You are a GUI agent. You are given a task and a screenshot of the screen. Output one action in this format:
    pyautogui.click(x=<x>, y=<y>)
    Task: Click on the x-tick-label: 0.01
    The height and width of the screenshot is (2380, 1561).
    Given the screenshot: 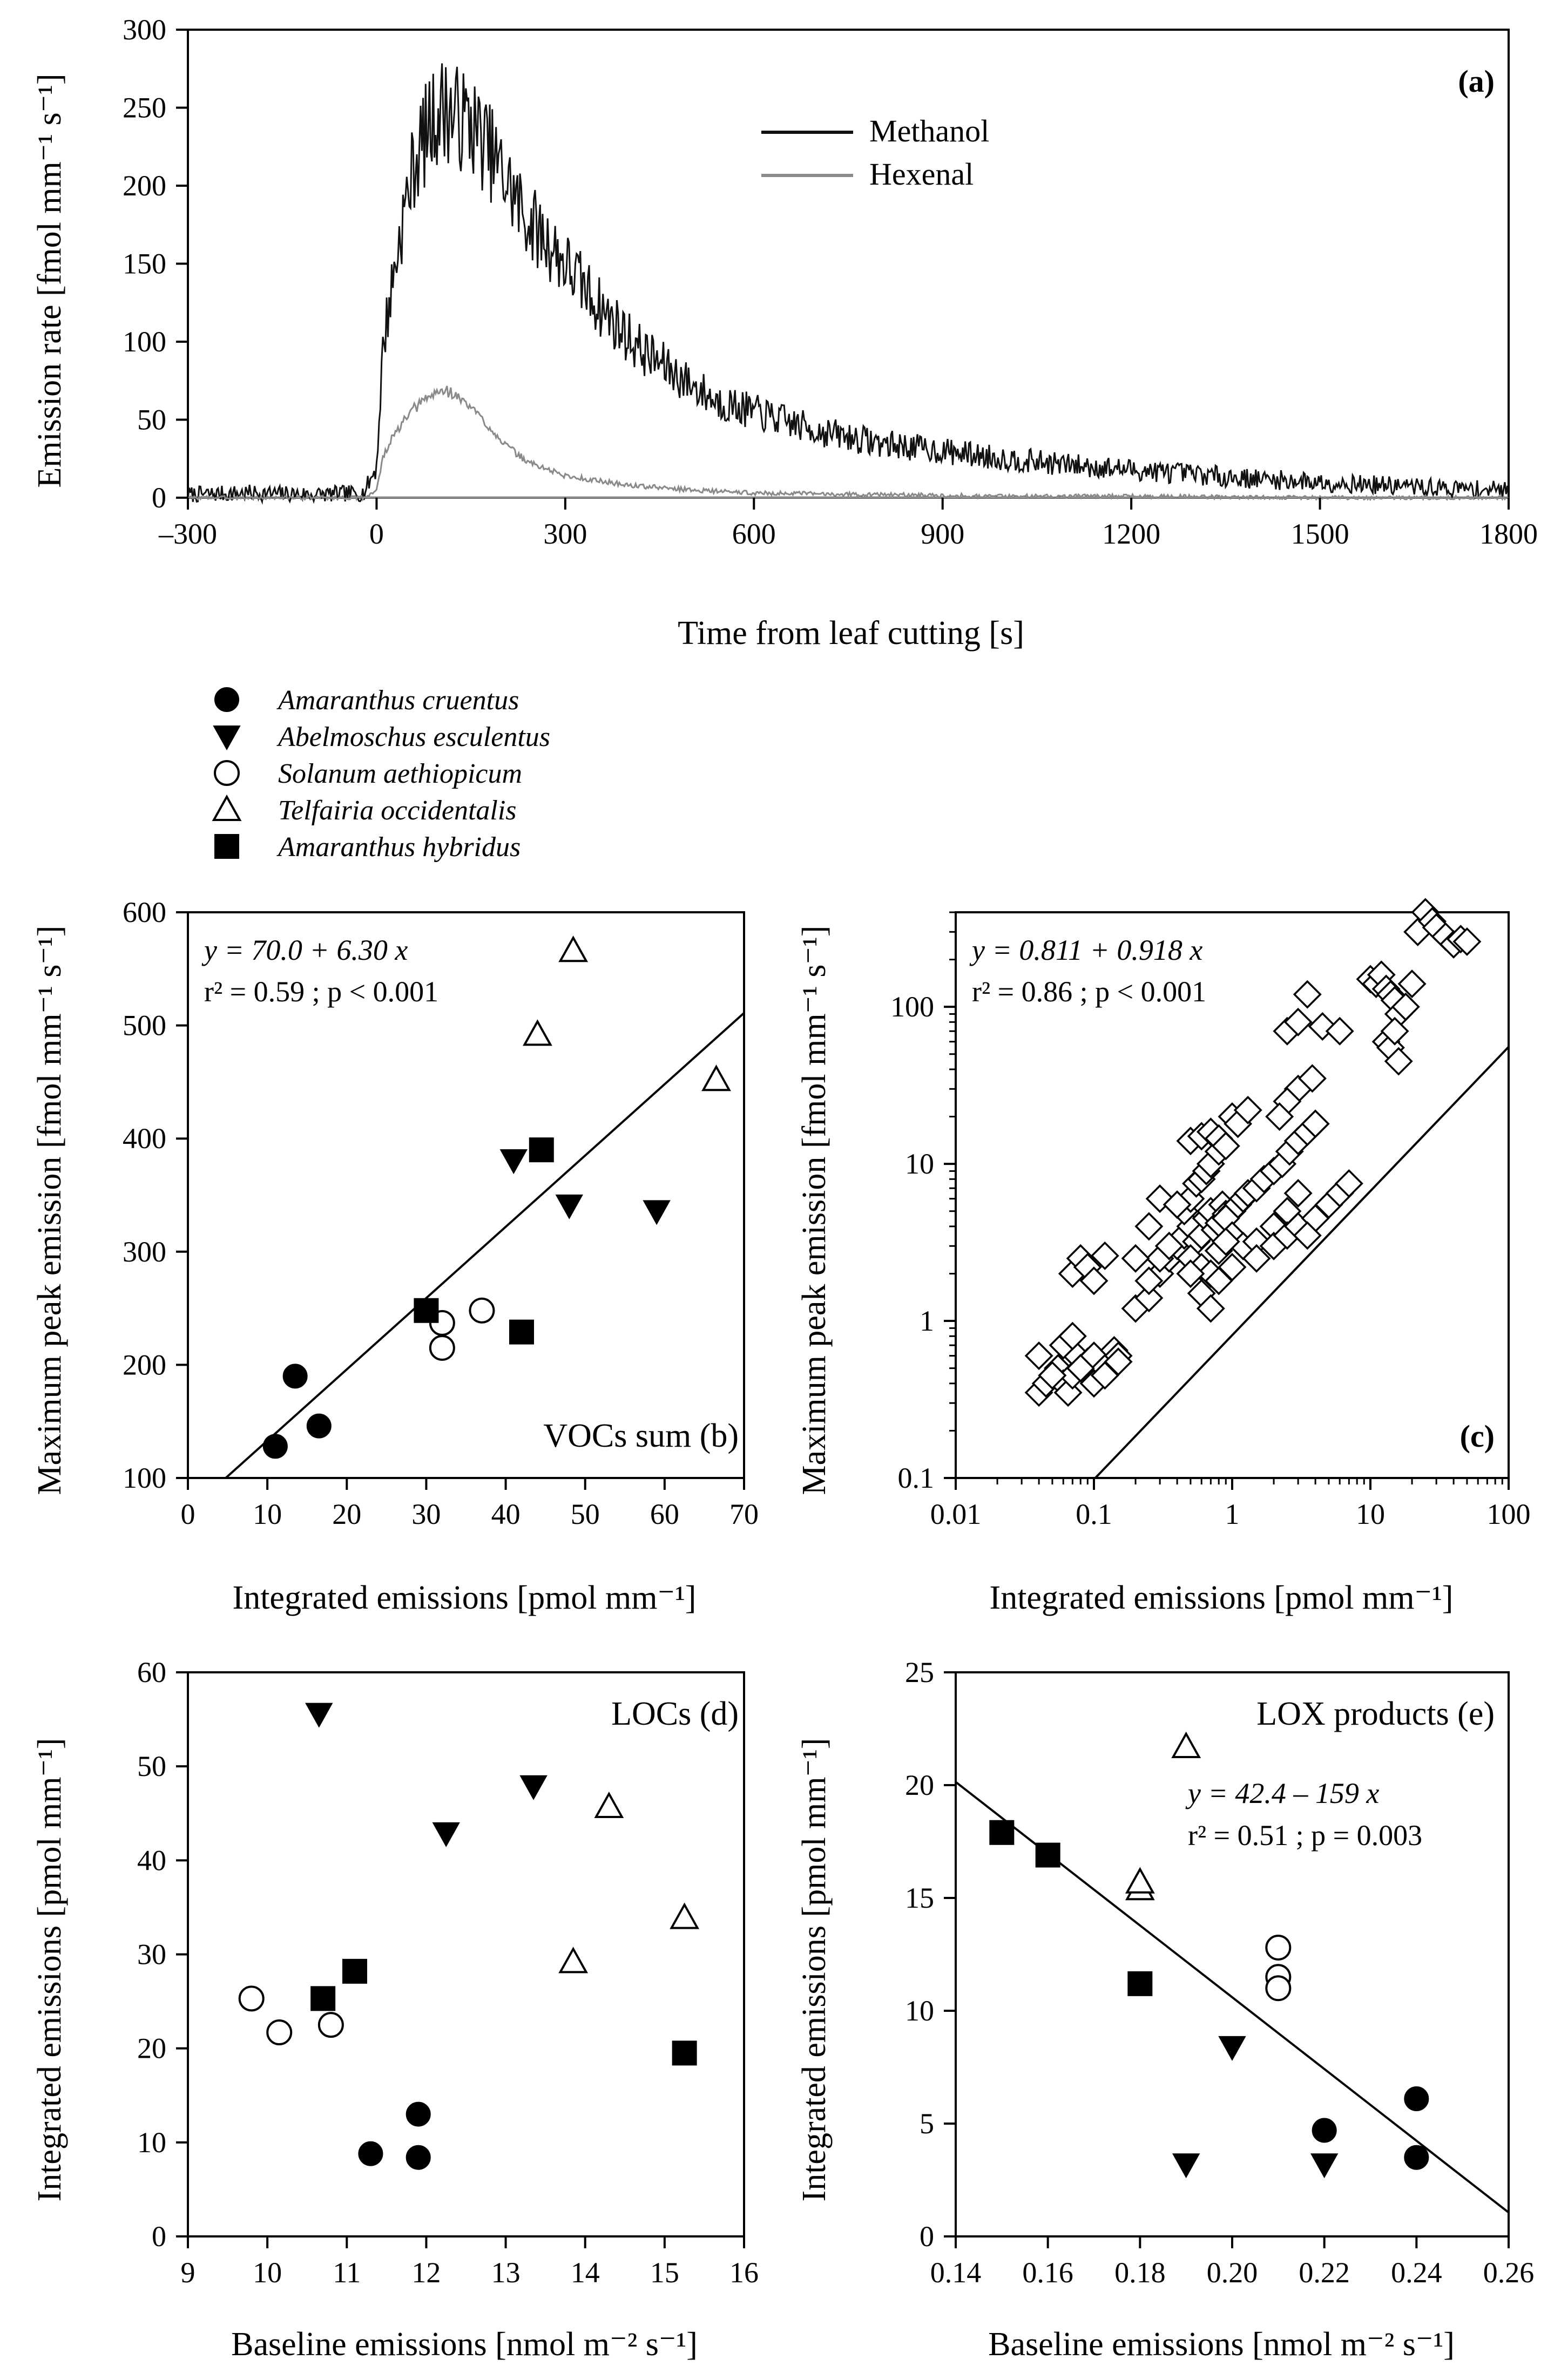 What is the action you would take?
    pyautogui.click(x=956, y=1514)
    